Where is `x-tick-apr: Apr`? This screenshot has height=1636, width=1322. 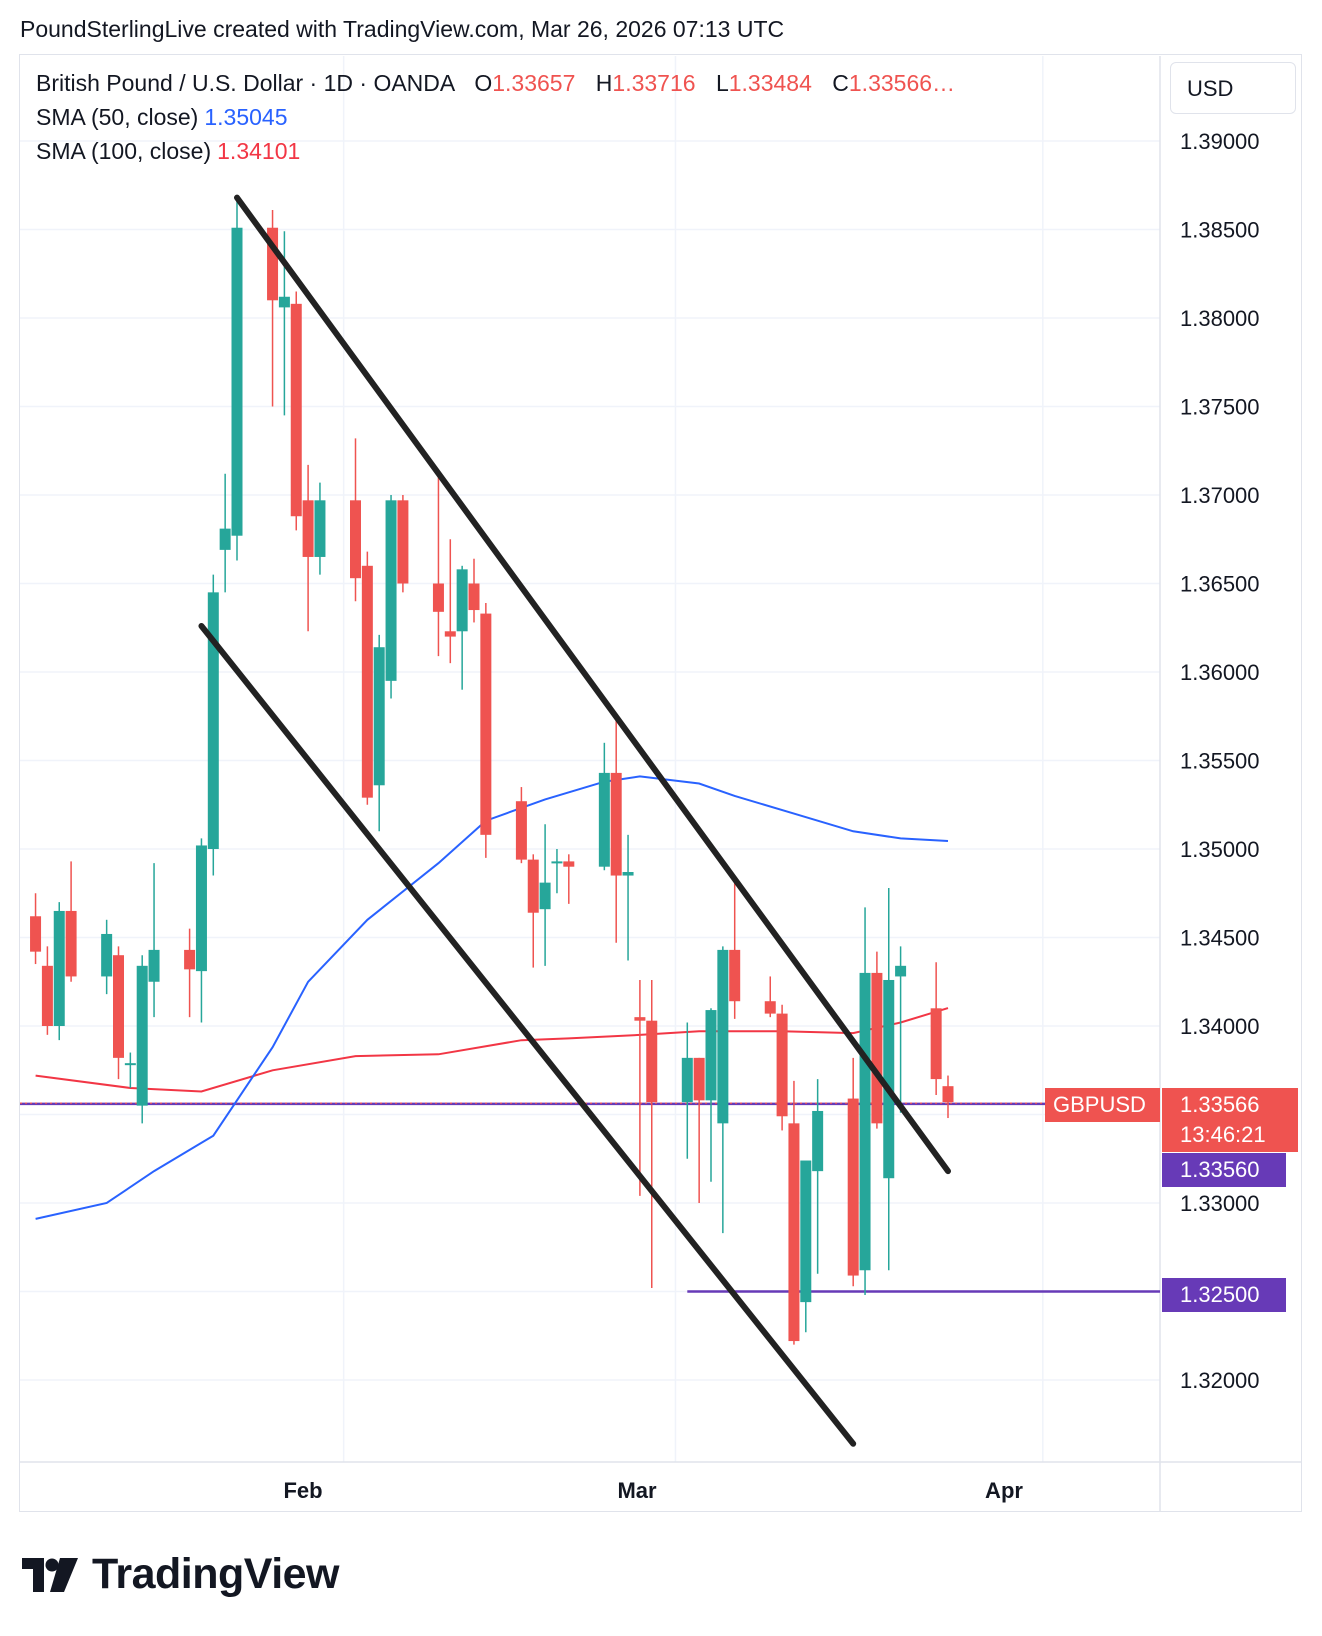
x-tick-apr: Apr is located at coordinates (1004, 1490).